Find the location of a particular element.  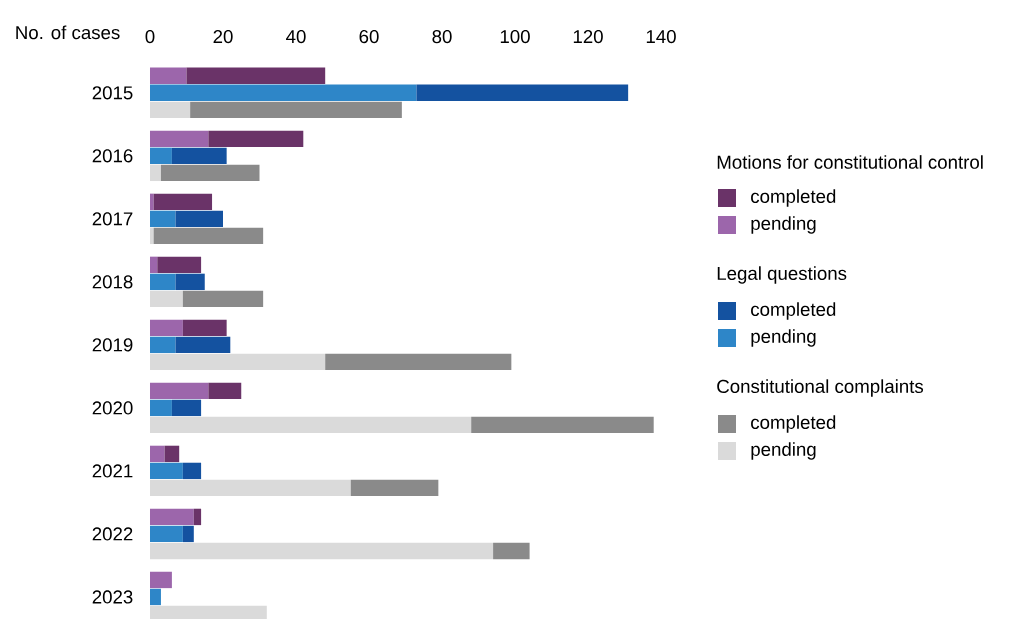

y-tick-label: 2016 is located at coordinates (112, 156).